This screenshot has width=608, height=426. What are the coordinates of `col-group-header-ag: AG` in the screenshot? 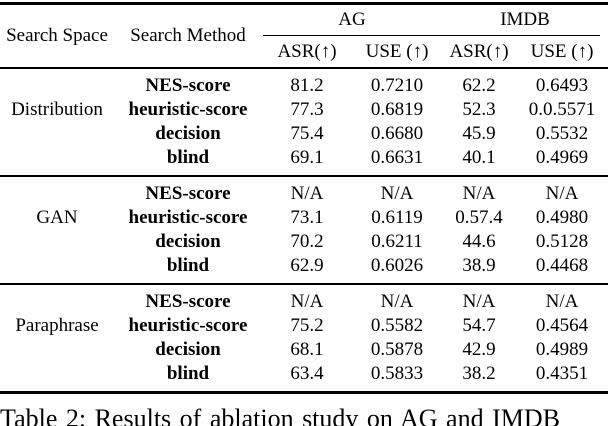 It's located at (352, 19).